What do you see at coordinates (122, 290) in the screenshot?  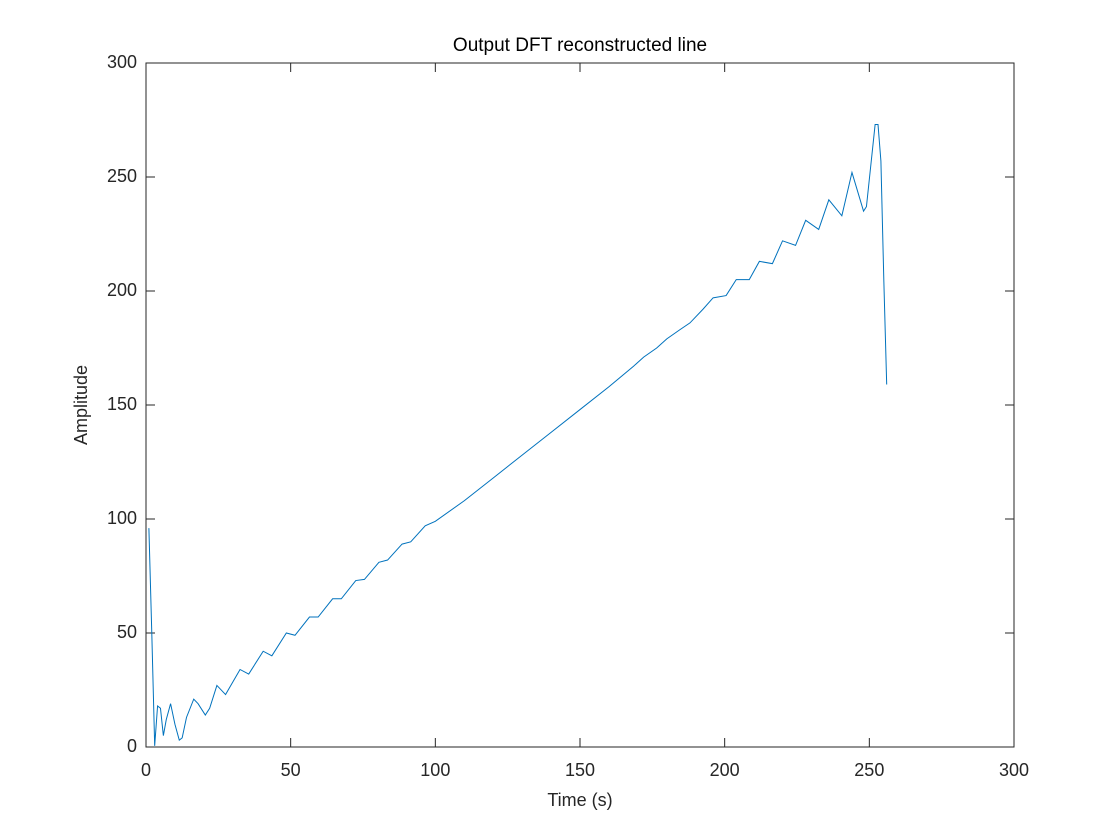 I see `y-tick-label: 200` at bounding box center [122, 290].